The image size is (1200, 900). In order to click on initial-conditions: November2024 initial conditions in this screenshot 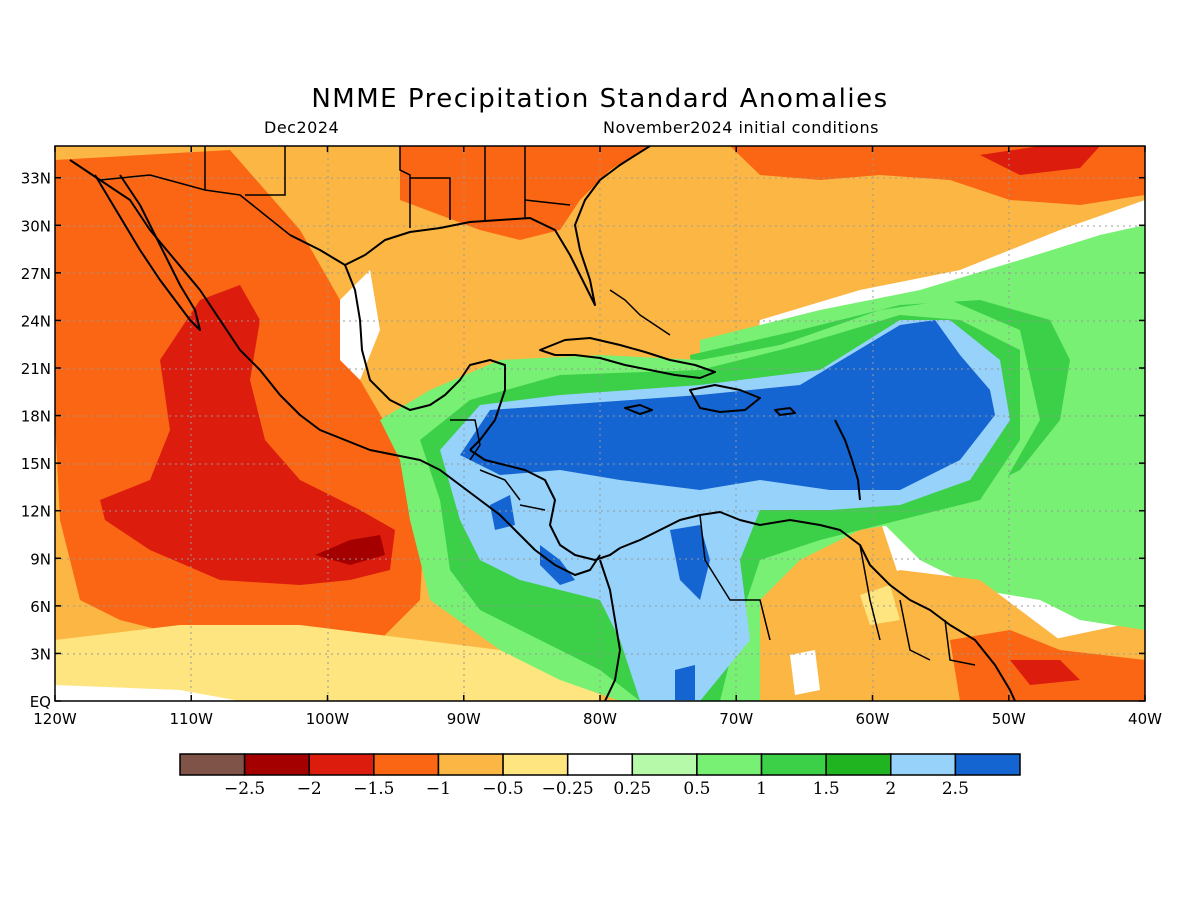, I will do `click(741, 127)`.